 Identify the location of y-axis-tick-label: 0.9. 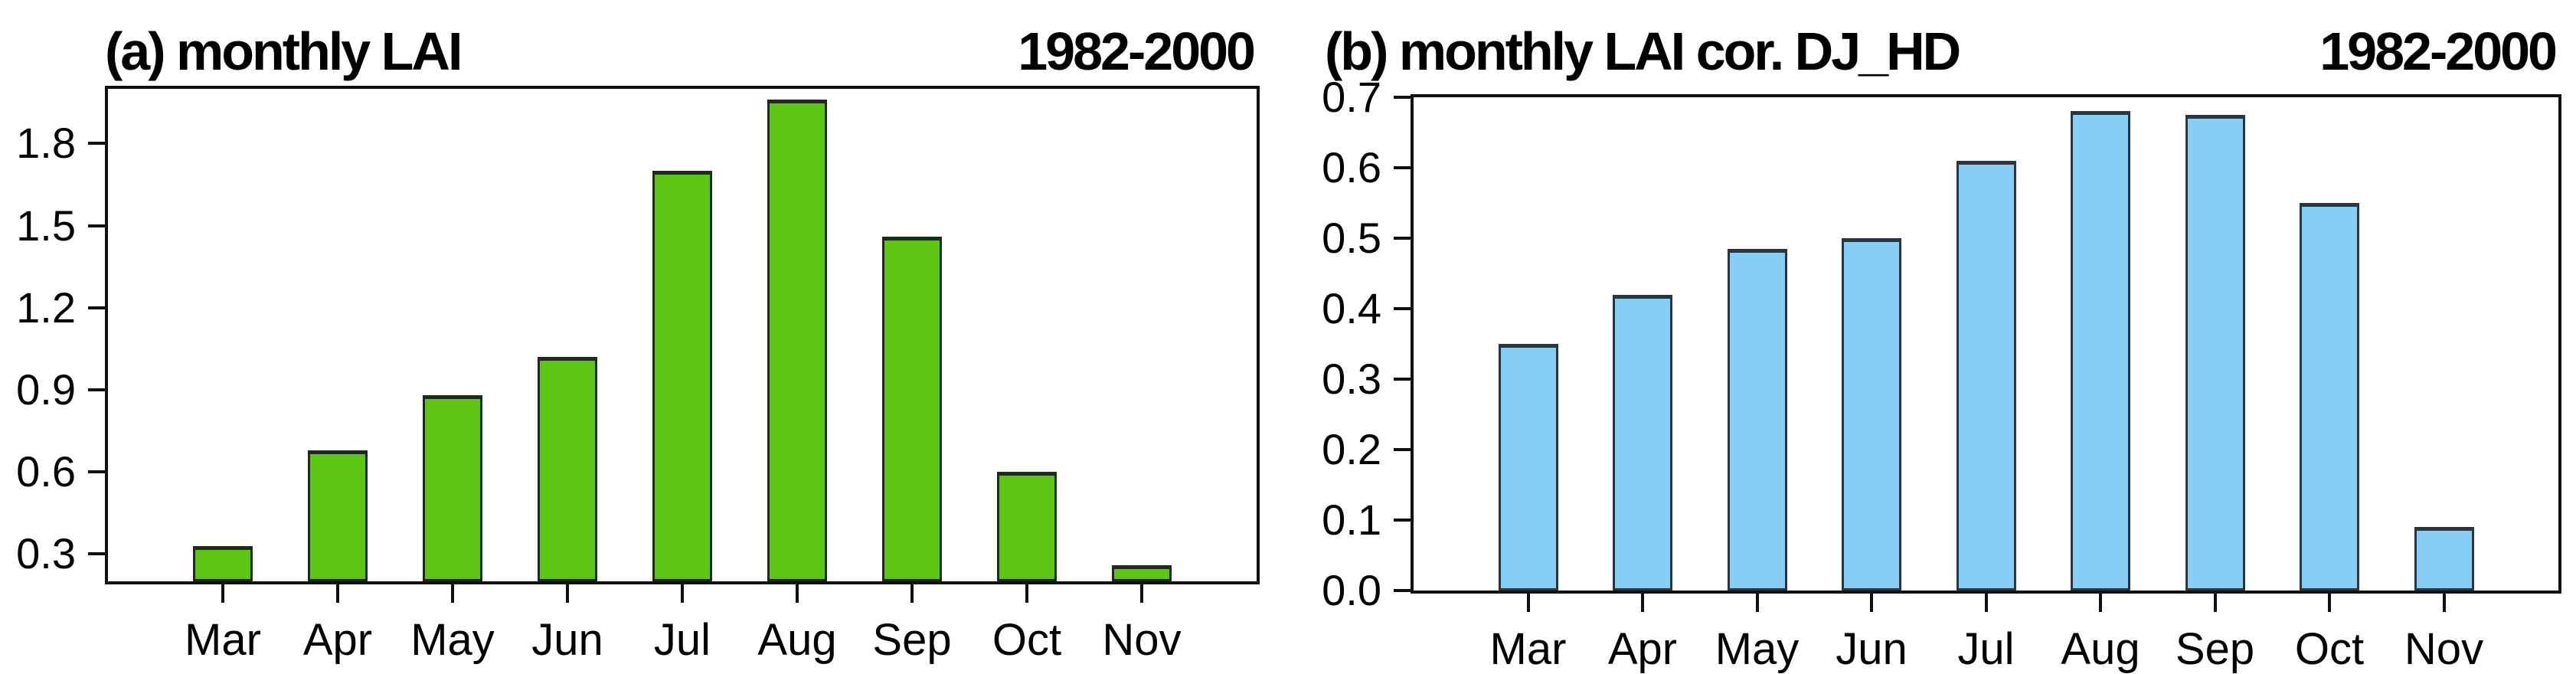
(46, 389).